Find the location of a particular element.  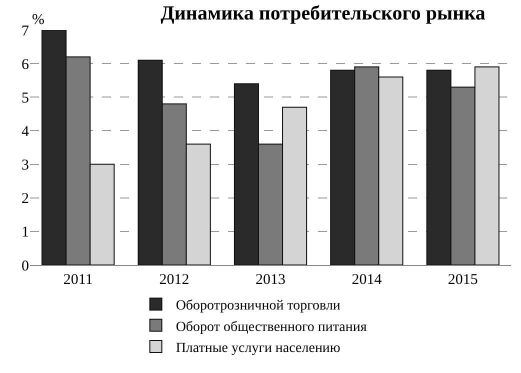

legend-label: Оборот общественного питания is located at coordinates (272, 327).